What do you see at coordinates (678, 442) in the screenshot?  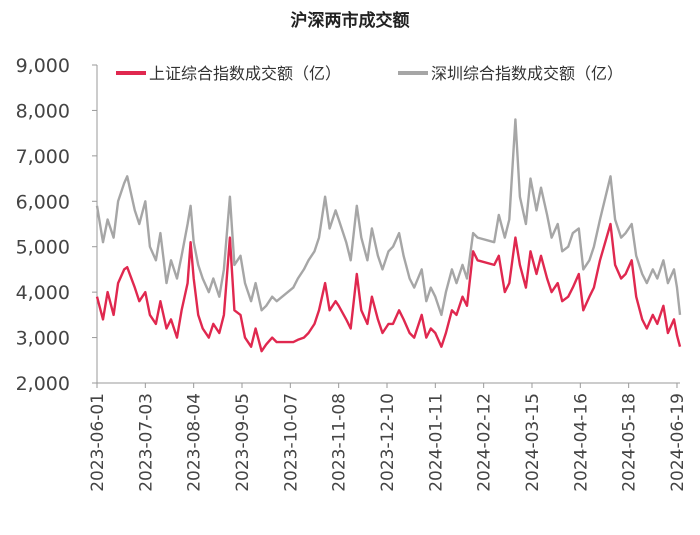 I see `x-tick-label: 2024-06-19` at bounding box center [678, 442].